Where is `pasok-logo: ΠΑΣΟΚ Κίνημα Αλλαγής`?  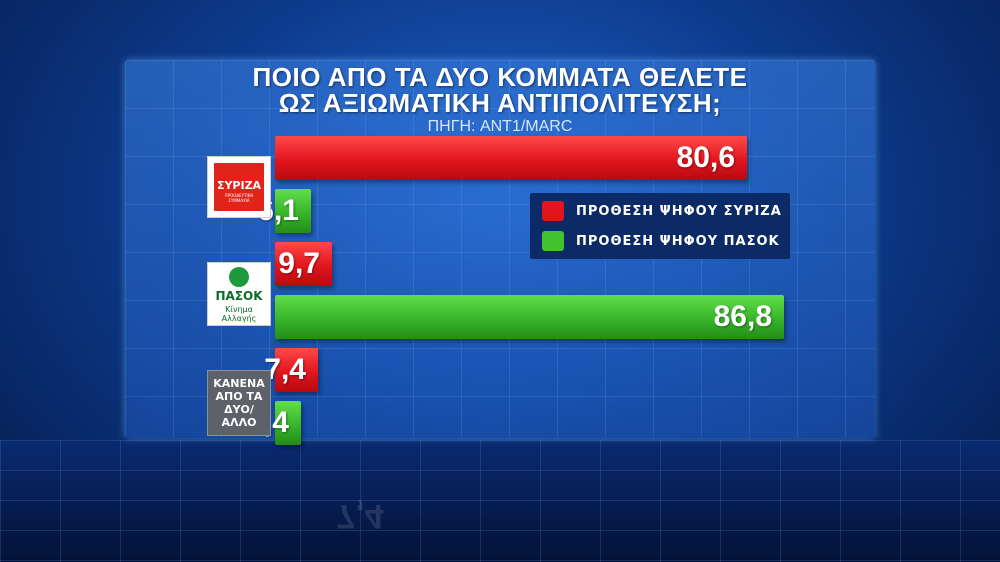 pasok-logo: ΠΑΣΟΚ Κίνημα Αλλαγής is located at coordinates (239, 294).